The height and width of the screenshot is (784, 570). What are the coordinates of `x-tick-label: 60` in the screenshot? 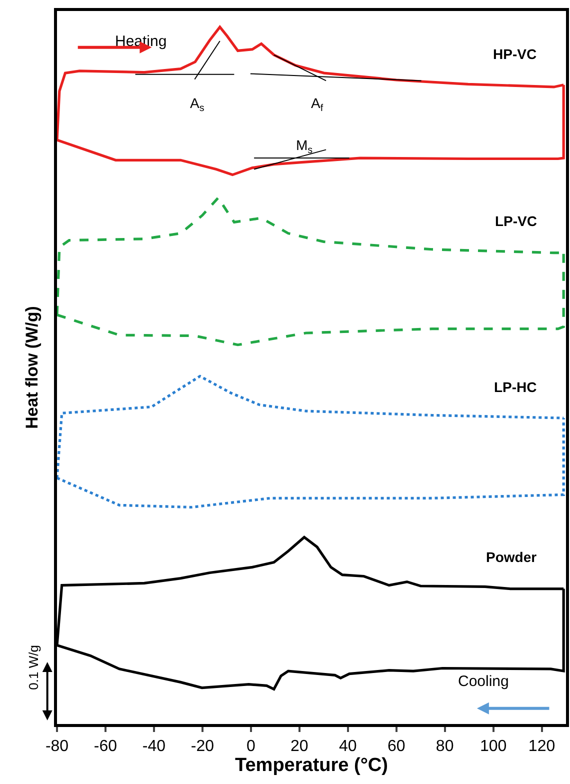 It's located at (396, 747).